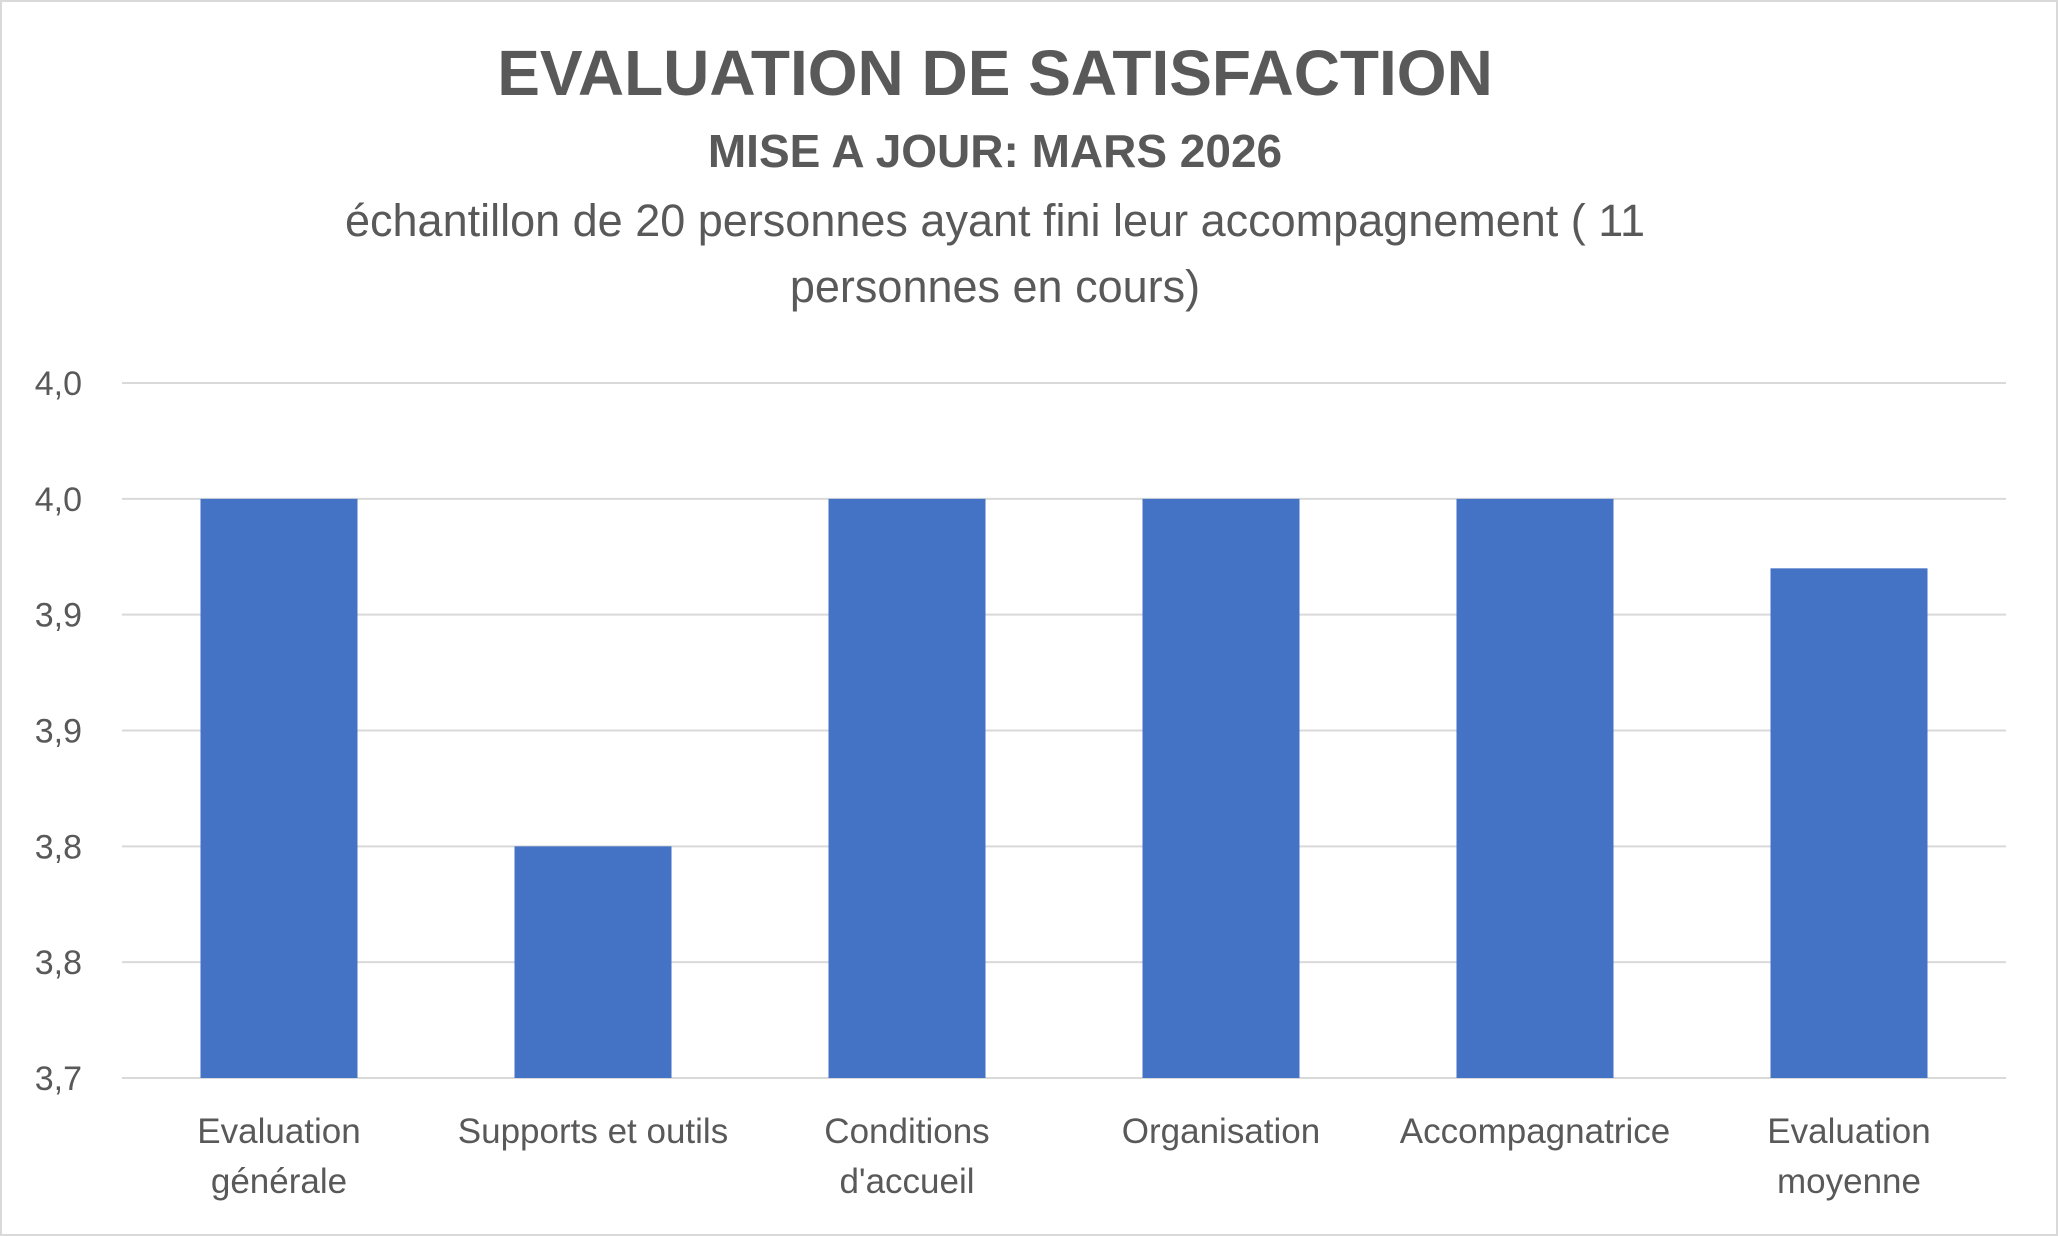 The width and height of the screenshot is (2058, 1236). I want to click on x-tick-label: Conditions, so click(906, 1131).